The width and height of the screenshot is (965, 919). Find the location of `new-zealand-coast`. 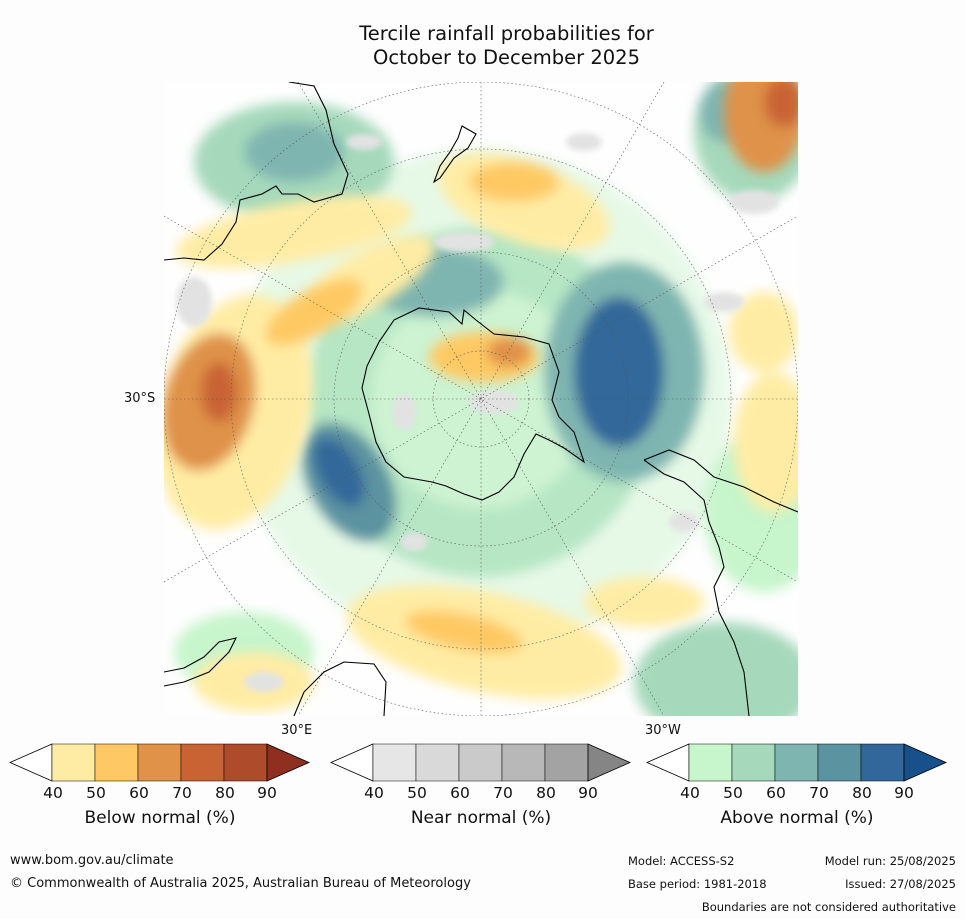

new-zealand-coast is located at coordinates (454, 154).